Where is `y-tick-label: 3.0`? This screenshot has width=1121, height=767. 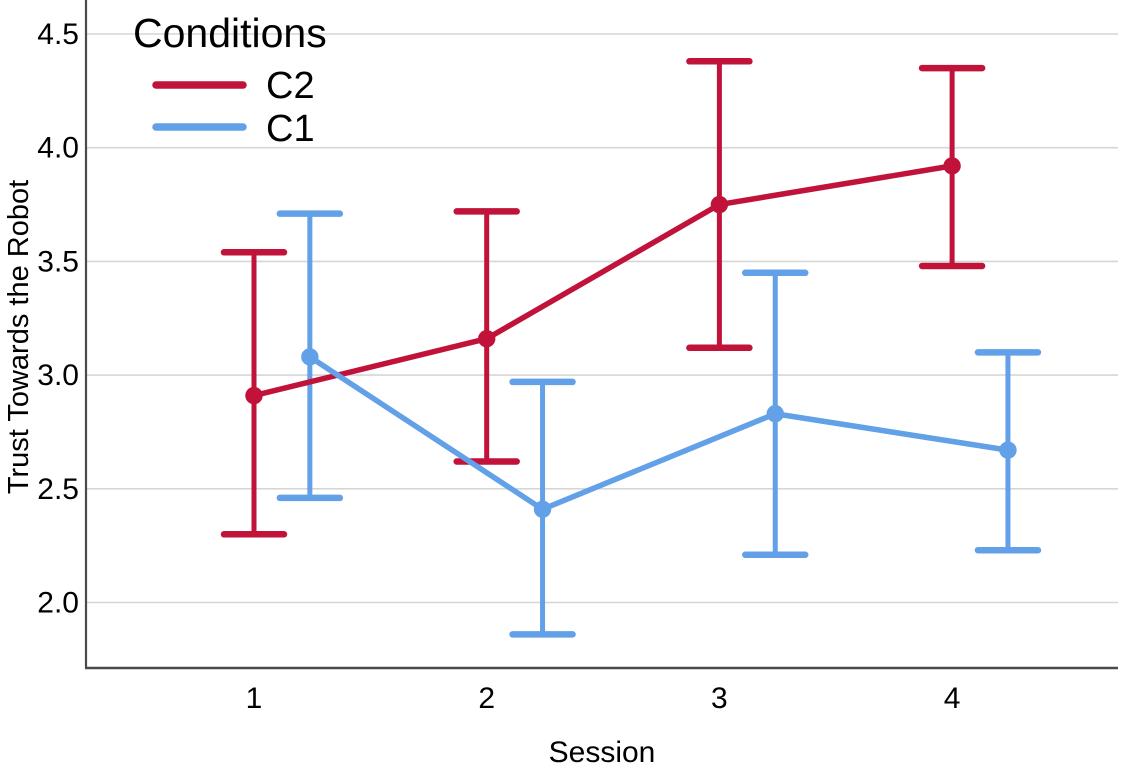 y-tick-label: 3.0 is located at coordinates (58, 375).